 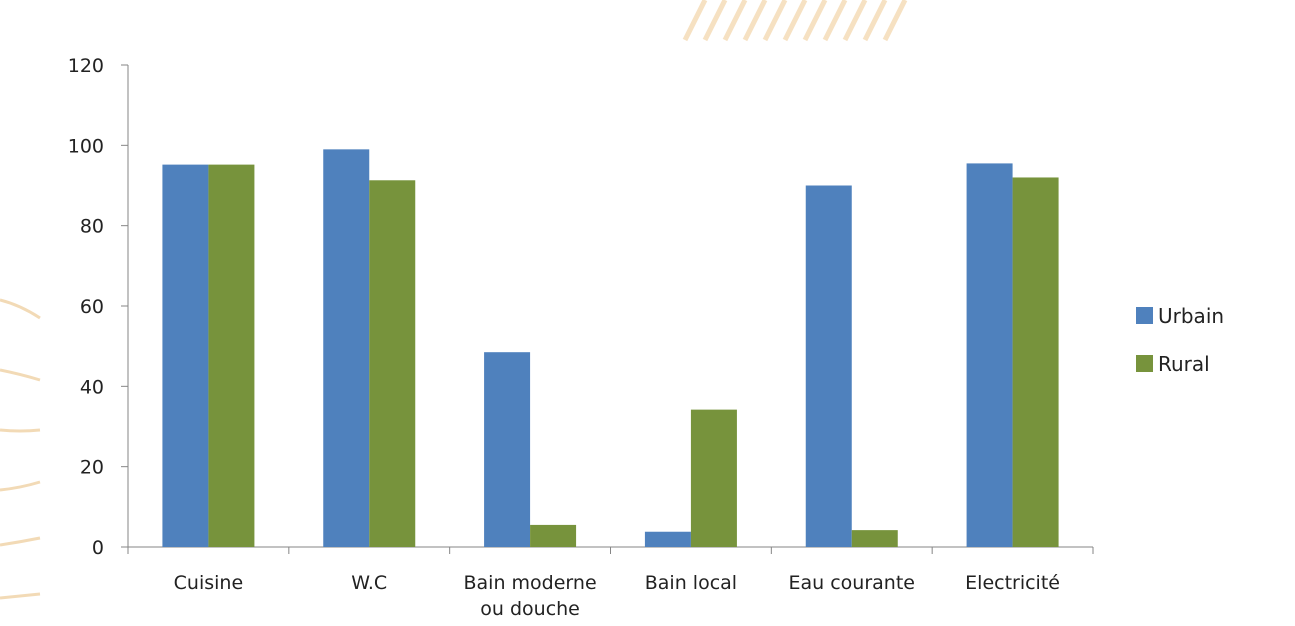 I want to click on y-tick-label: 80, so click(x=92, y=227).